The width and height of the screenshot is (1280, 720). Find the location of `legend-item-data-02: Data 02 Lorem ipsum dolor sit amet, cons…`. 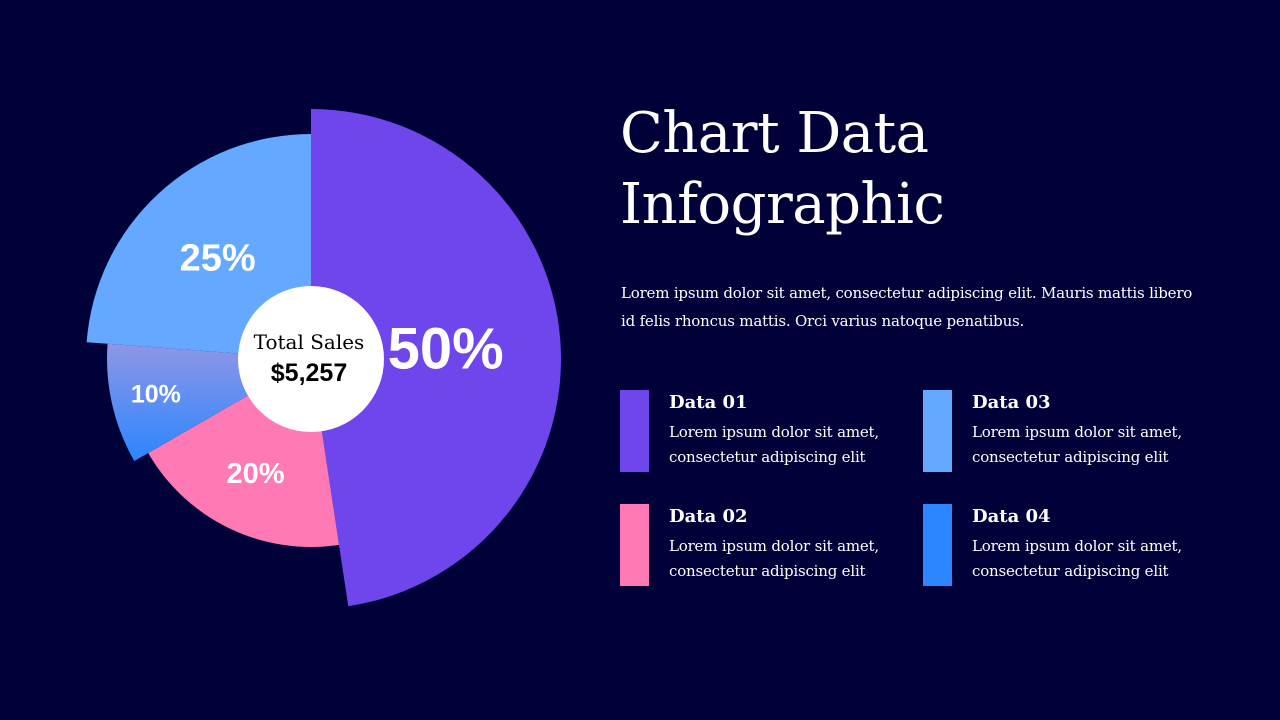

legend-item-data-02: Data 02 Lorem ipsum dolor sit amet, cons… is located at coordinates (770, 546).